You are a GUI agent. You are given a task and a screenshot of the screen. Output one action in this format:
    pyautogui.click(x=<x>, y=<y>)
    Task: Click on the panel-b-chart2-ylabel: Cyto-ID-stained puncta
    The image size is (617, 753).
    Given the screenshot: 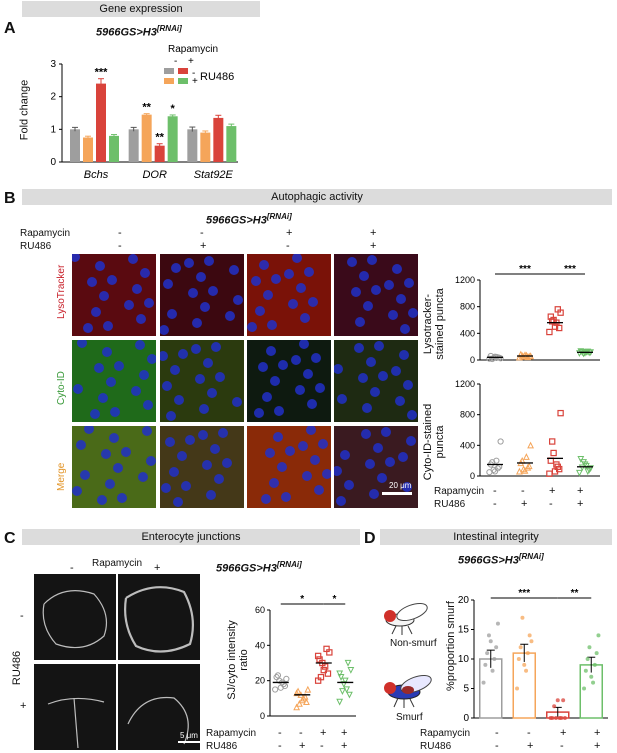 What is the action you would take?
    pyautogui.click(x=434, y=442)
    